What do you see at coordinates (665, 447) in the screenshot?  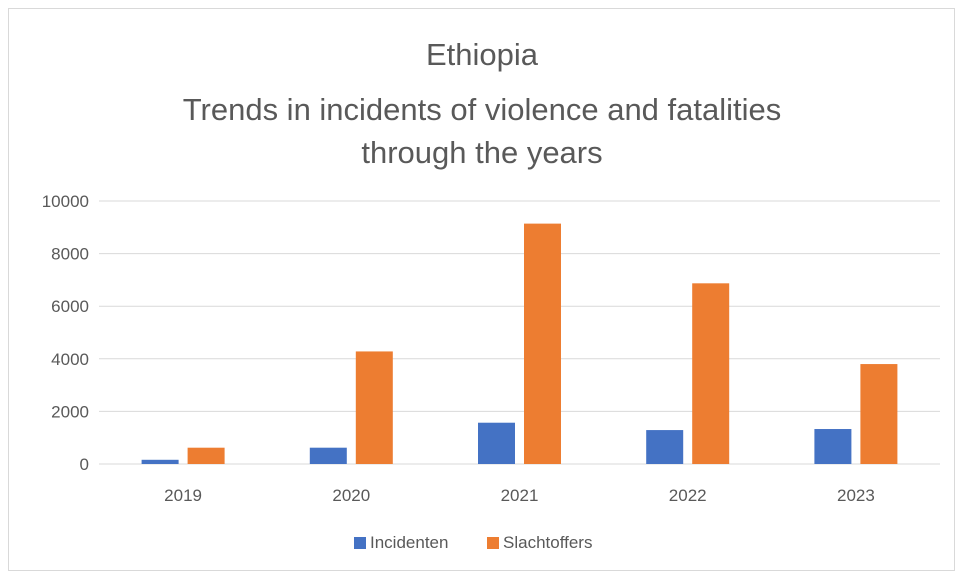 I see `bar-incidenten-2022` at bounding box center [665, 447].